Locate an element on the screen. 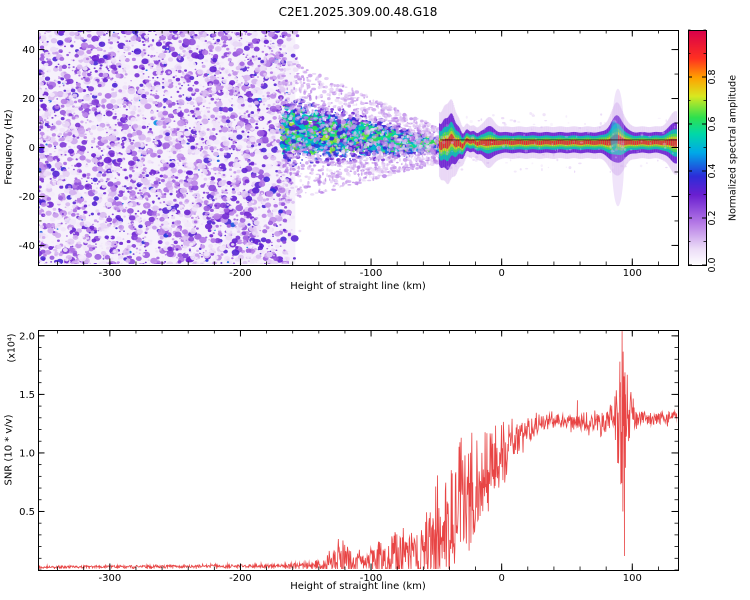 This screenshot has height=600, width=750. snr-ylabel: SNR (10 * v/v) is located at coordinates (9, 450).